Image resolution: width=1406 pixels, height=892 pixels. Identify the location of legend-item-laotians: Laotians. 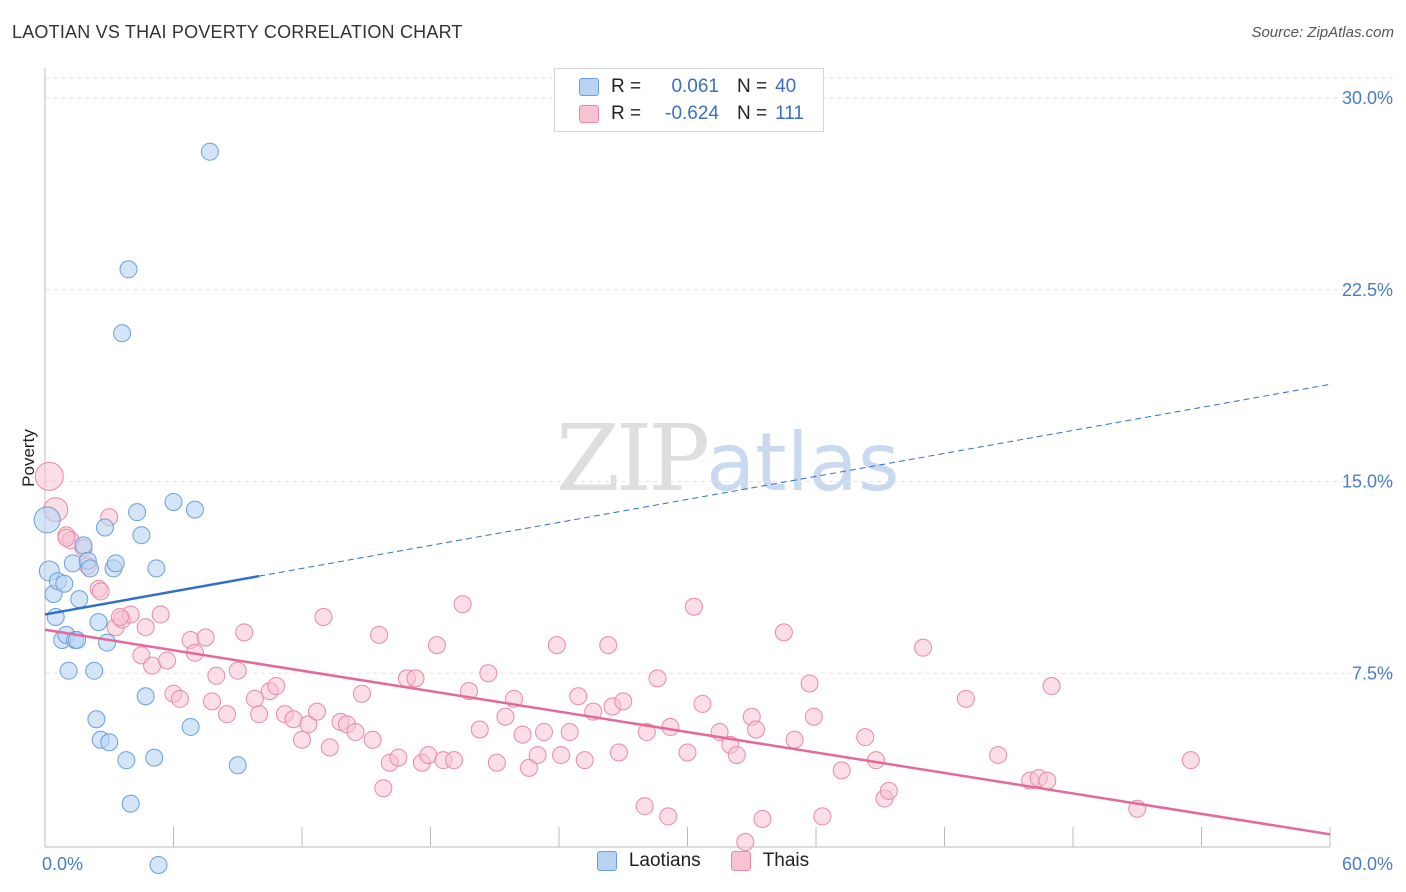
(648, 861).